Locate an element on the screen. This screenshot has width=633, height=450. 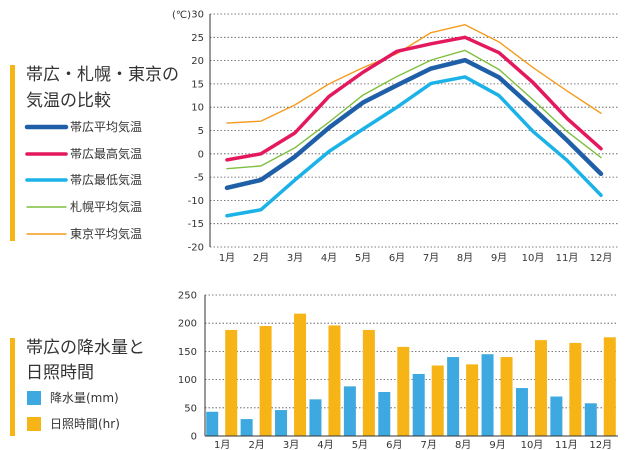
rain-x-tick-label: 8月 is located at coordinates (463, 444).